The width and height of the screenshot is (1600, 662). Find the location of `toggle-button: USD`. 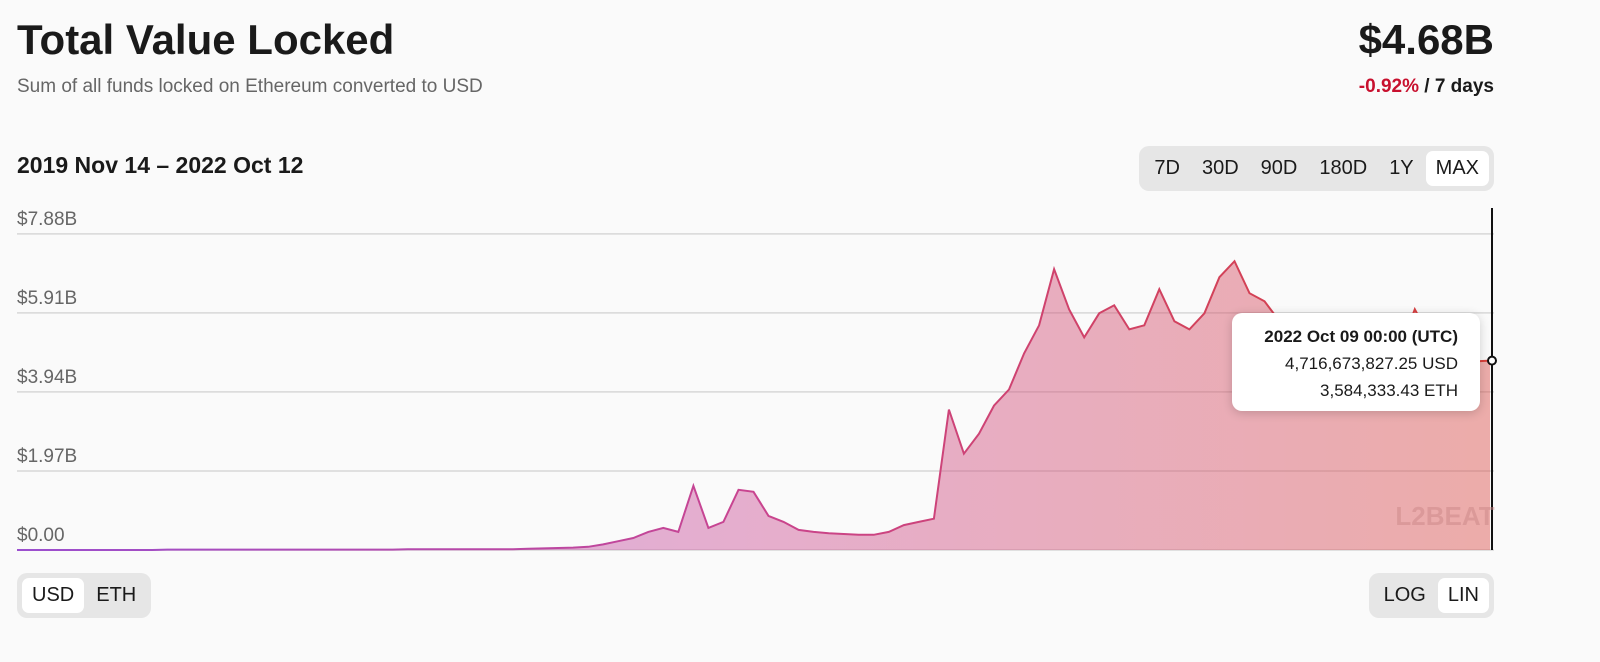

toggle-button: USD is located at coordinates (53, 595).